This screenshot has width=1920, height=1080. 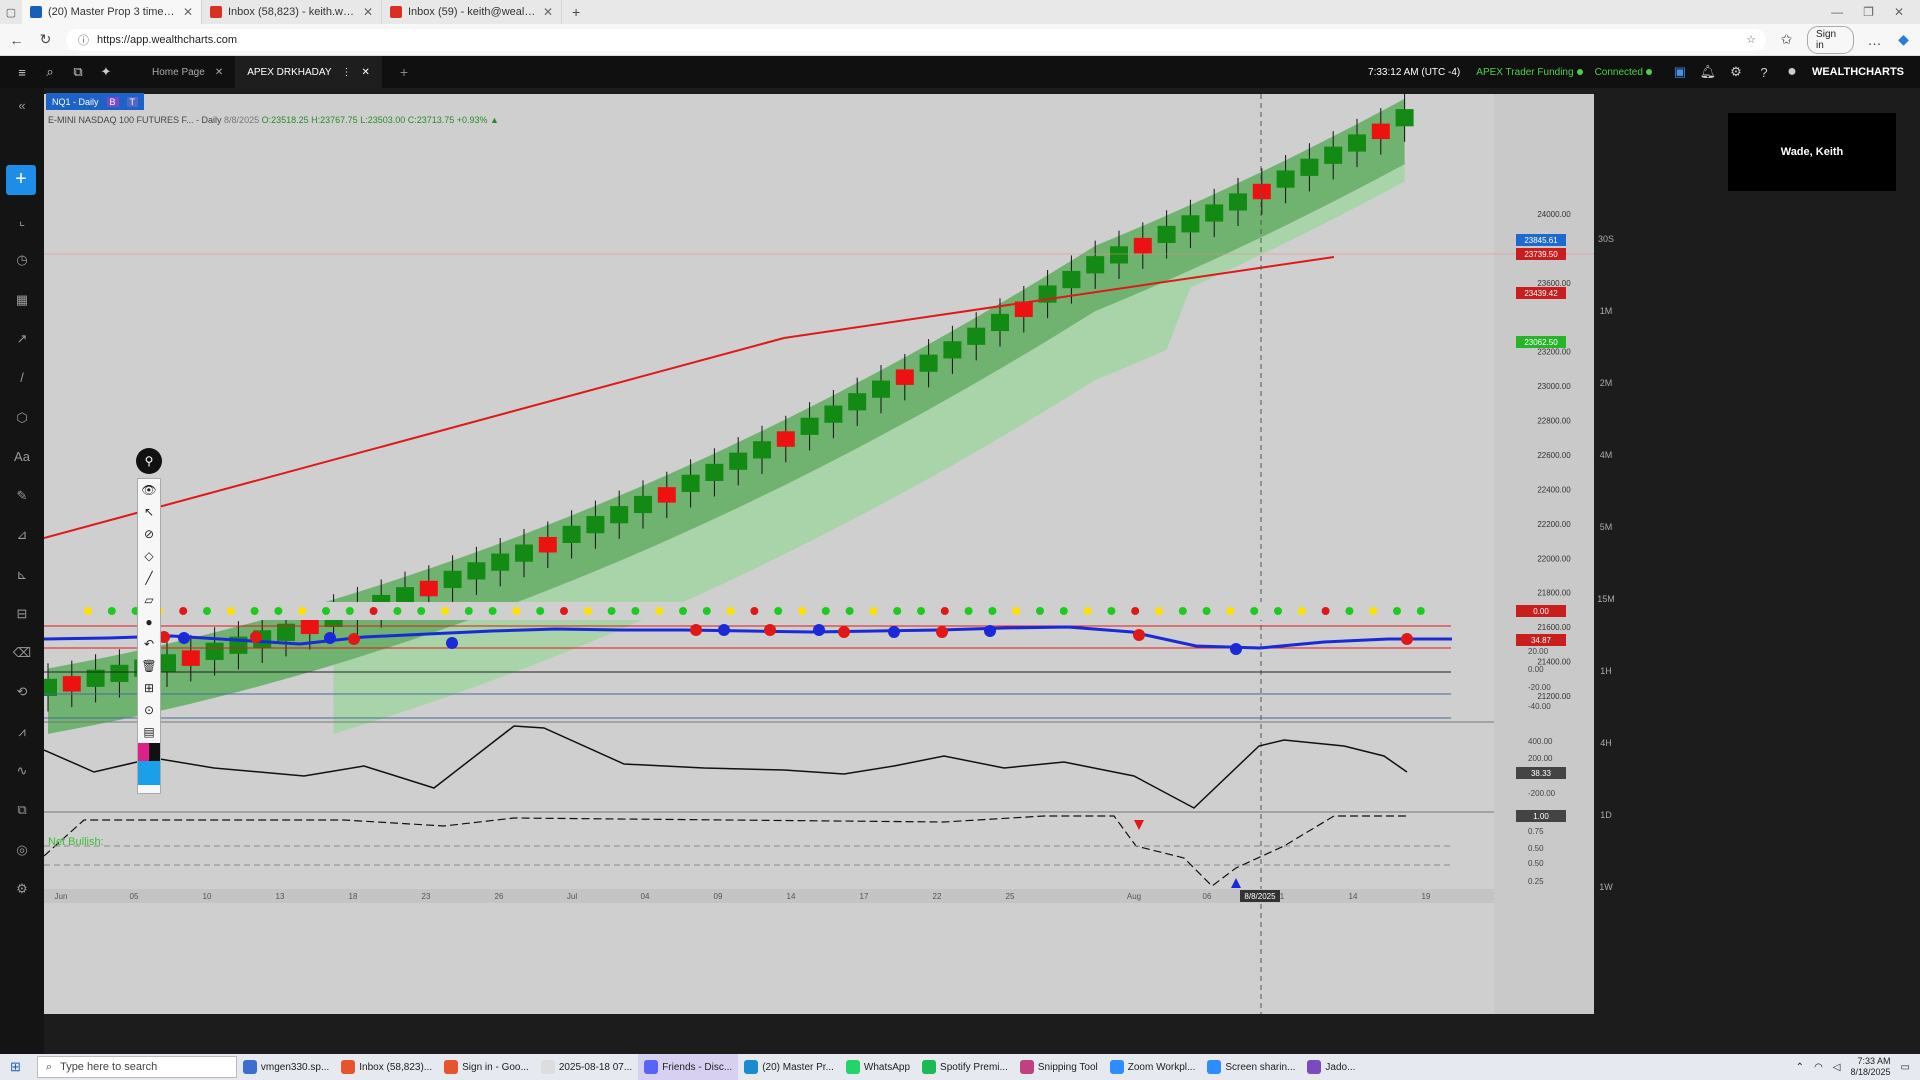 What do you see at coordinates (472, 12) in the screenshot?
I see `browser-tab-3: Inbox (59) - keith@wealthcharts. ✕` at bounding box center [472, 12].